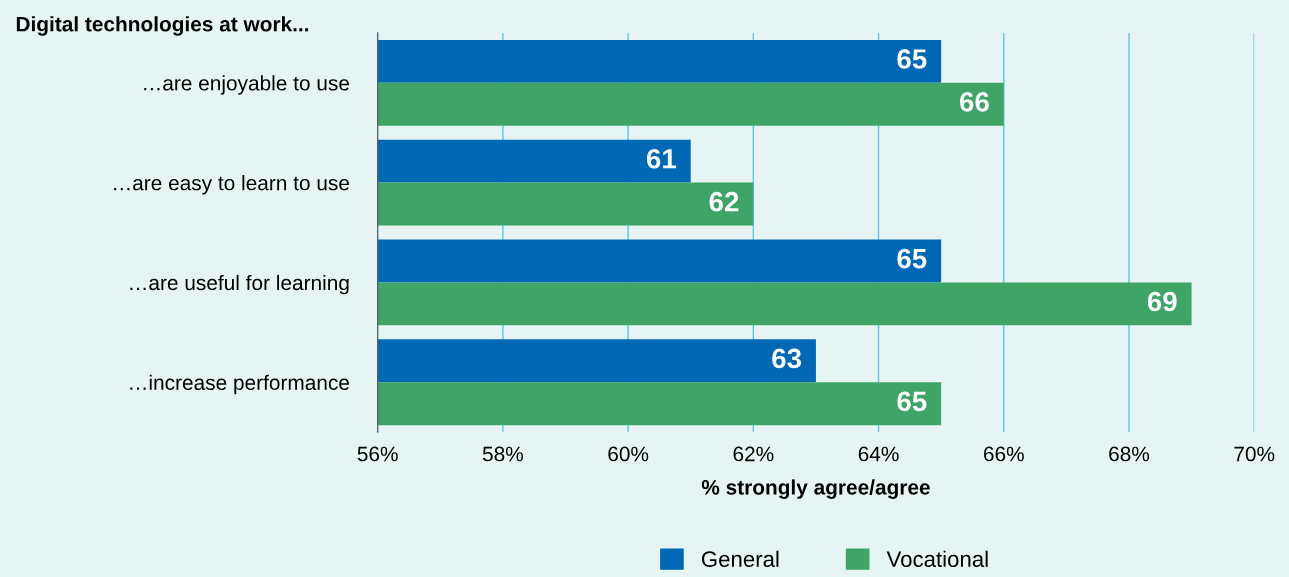  I want to click on y-tick-label: …increase performance, so click(239, 384).